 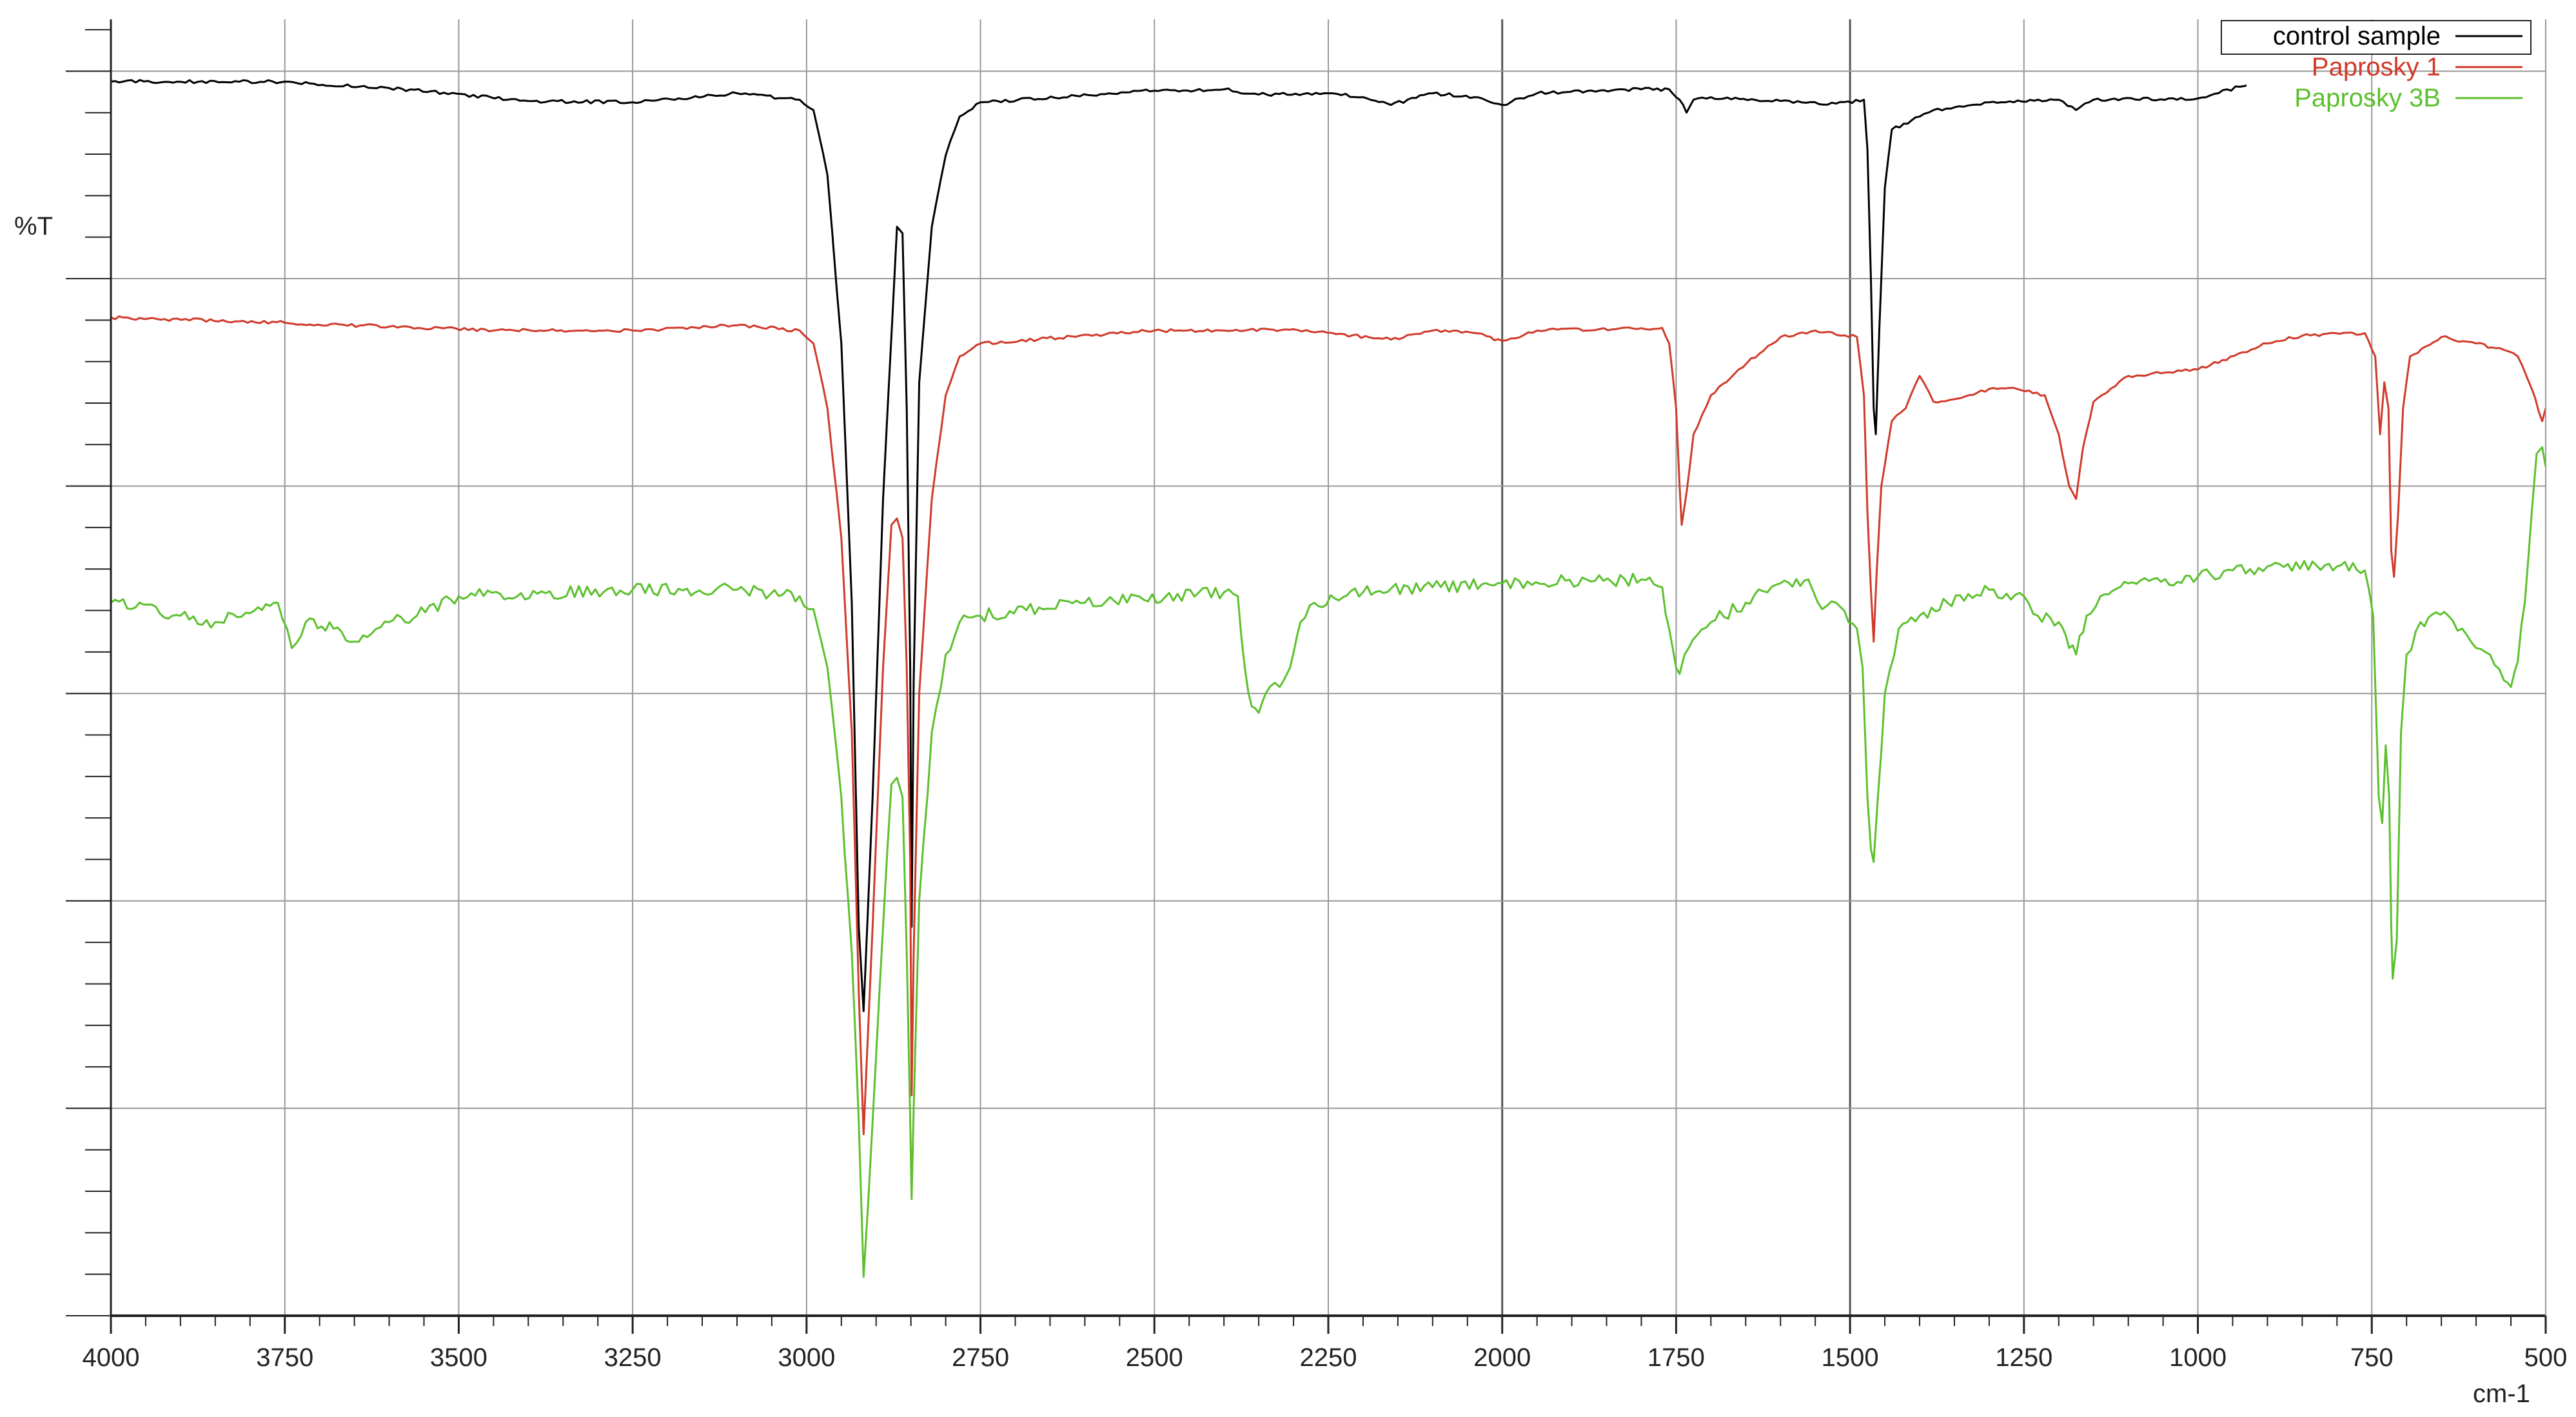 I want to click on x-tick-label: 750, so click(x=2372, y=1357).